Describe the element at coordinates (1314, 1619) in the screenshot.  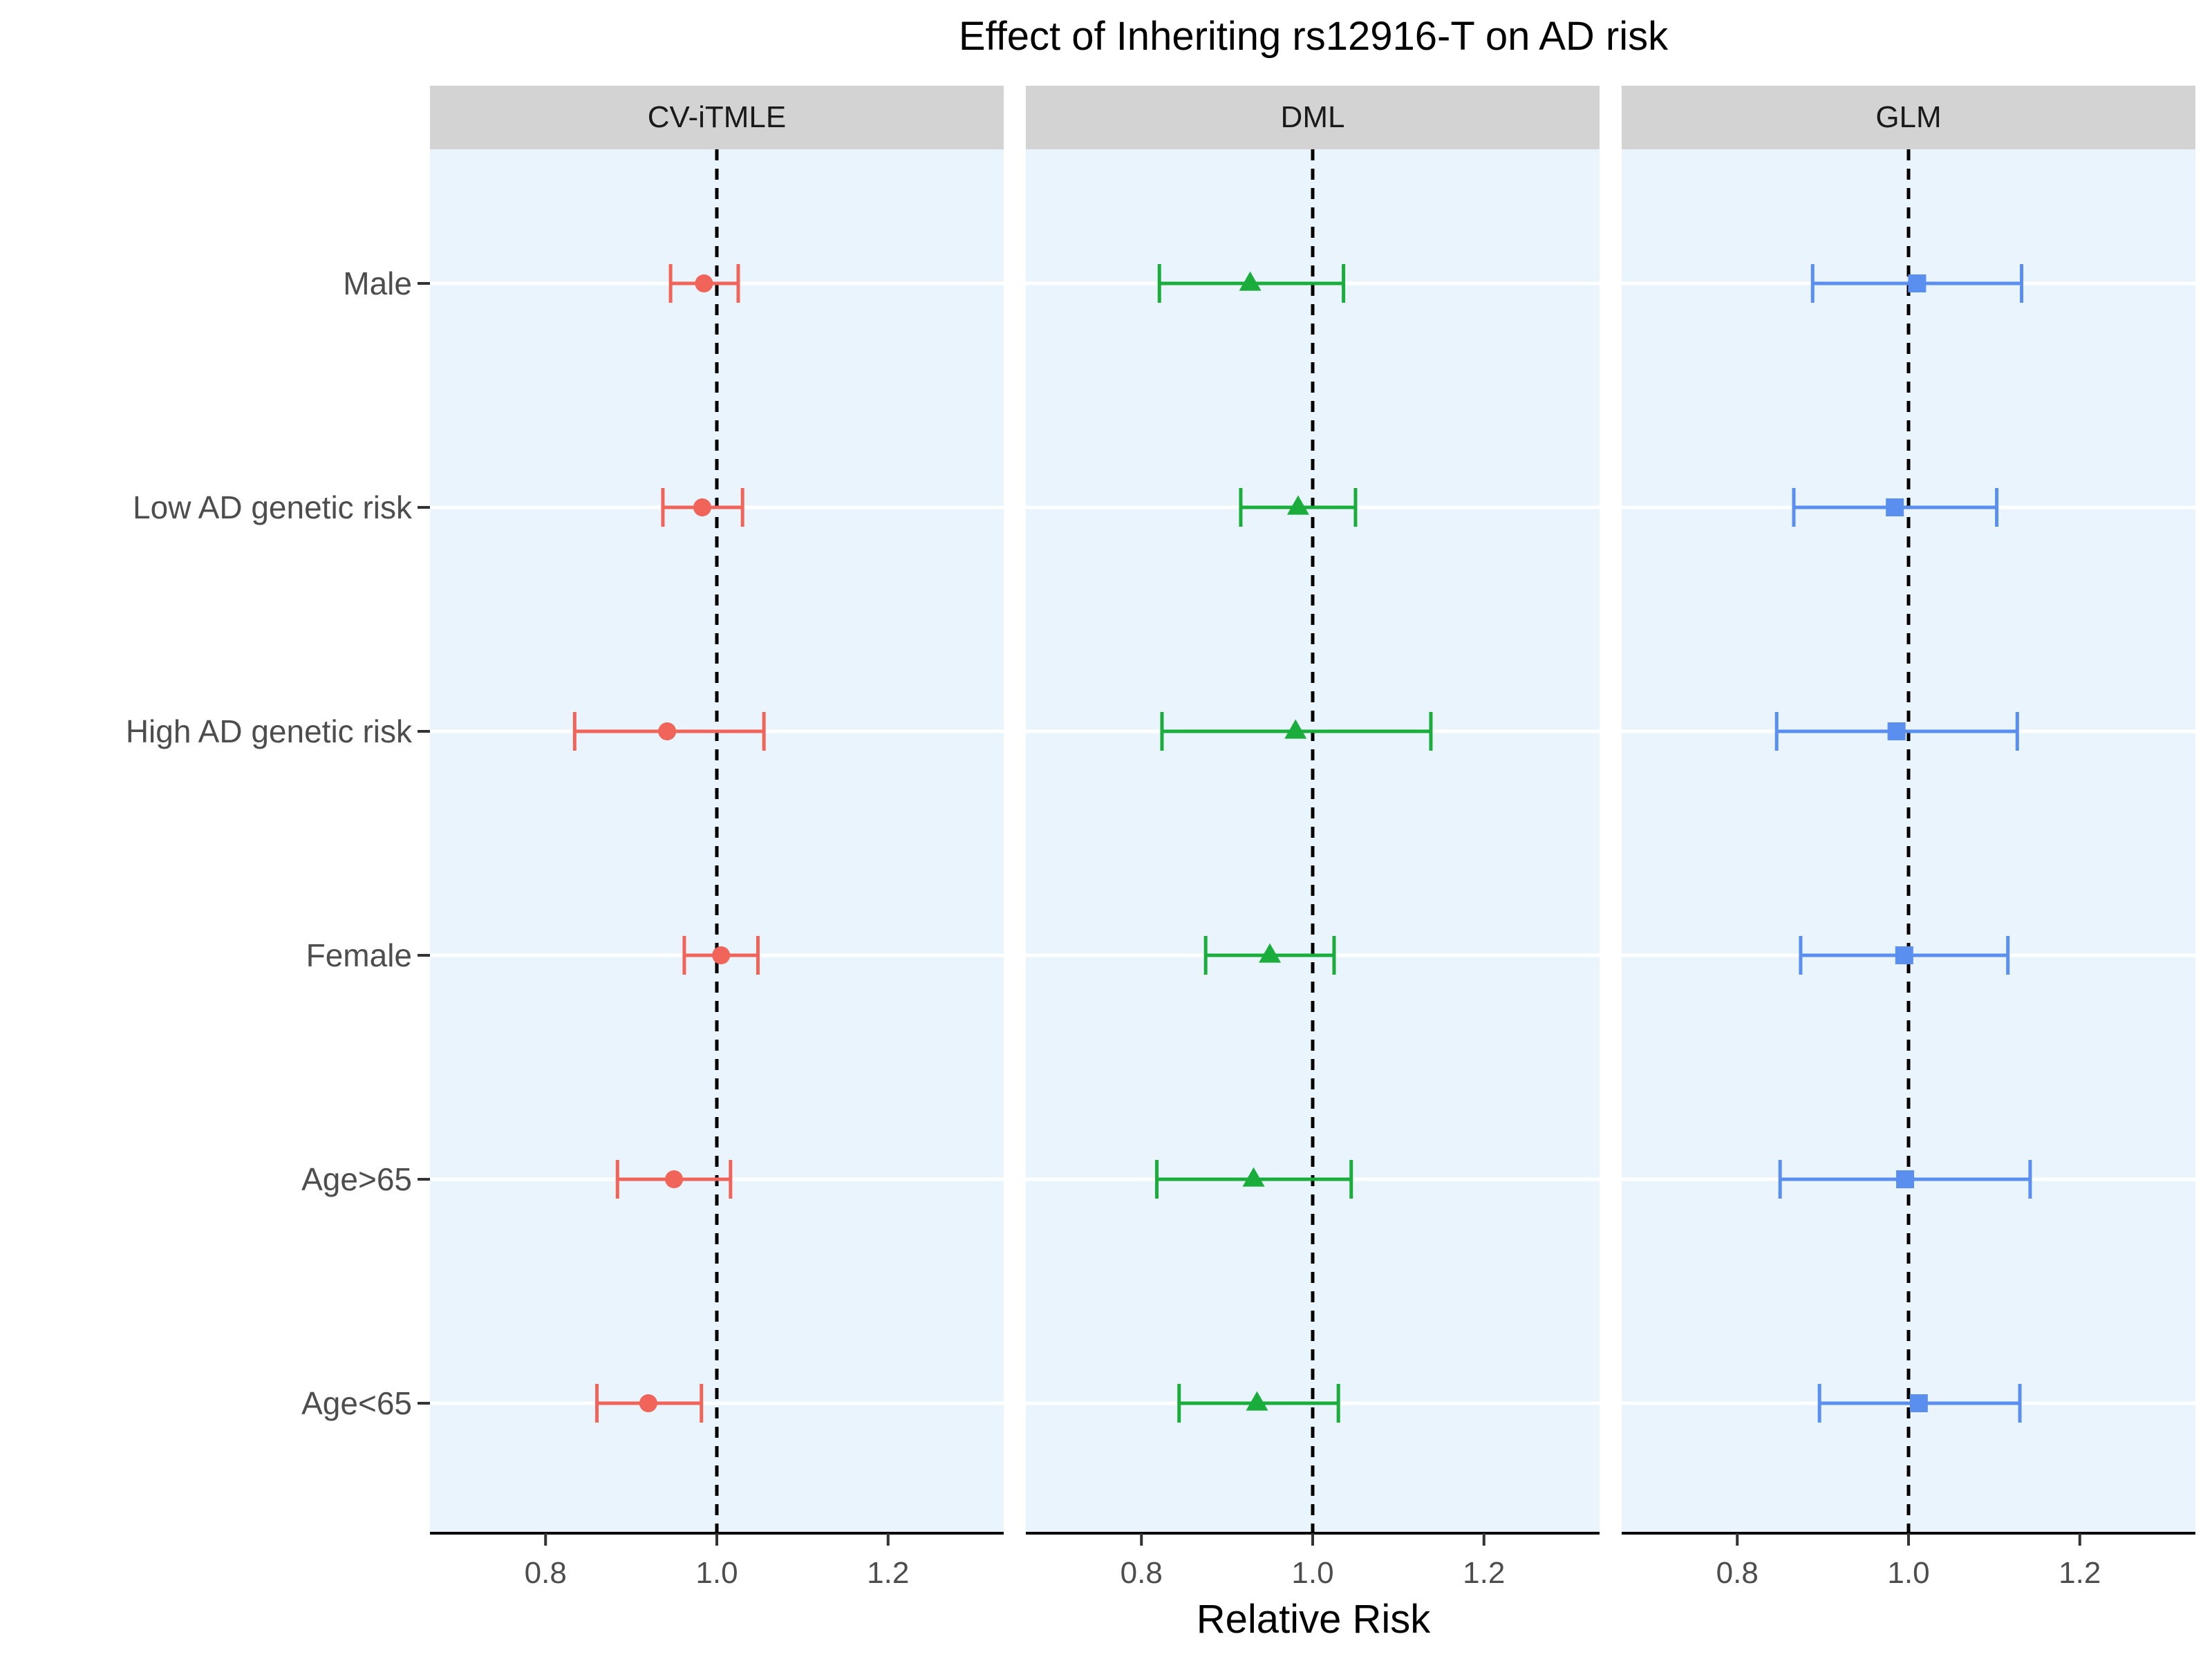
I see `x-axis-title: Relative Risk` at that location.